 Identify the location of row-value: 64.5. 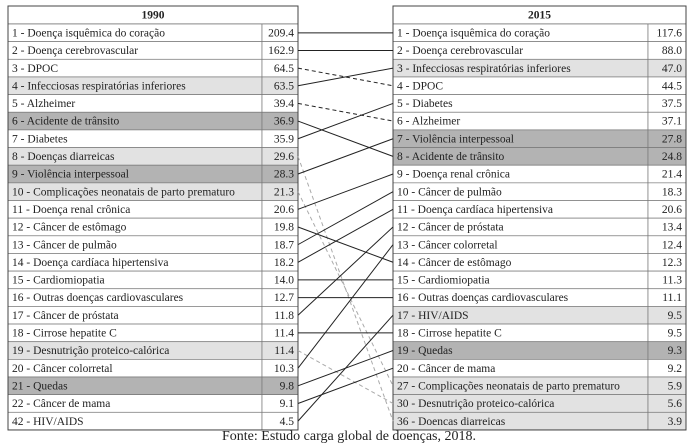
(284, 69).